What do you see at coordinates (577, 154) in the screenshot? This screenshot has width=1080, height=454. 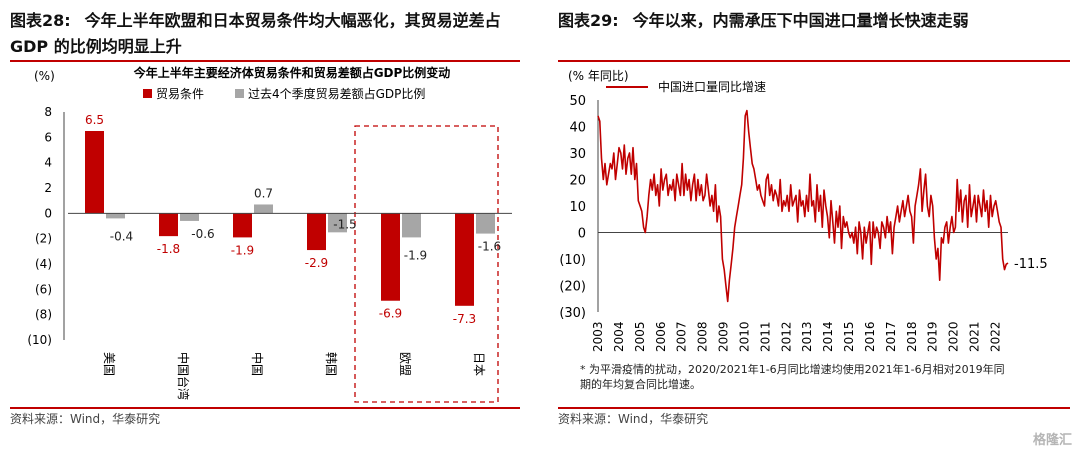 I see `y-tick-label: 30` at bounding box center [577, 154].